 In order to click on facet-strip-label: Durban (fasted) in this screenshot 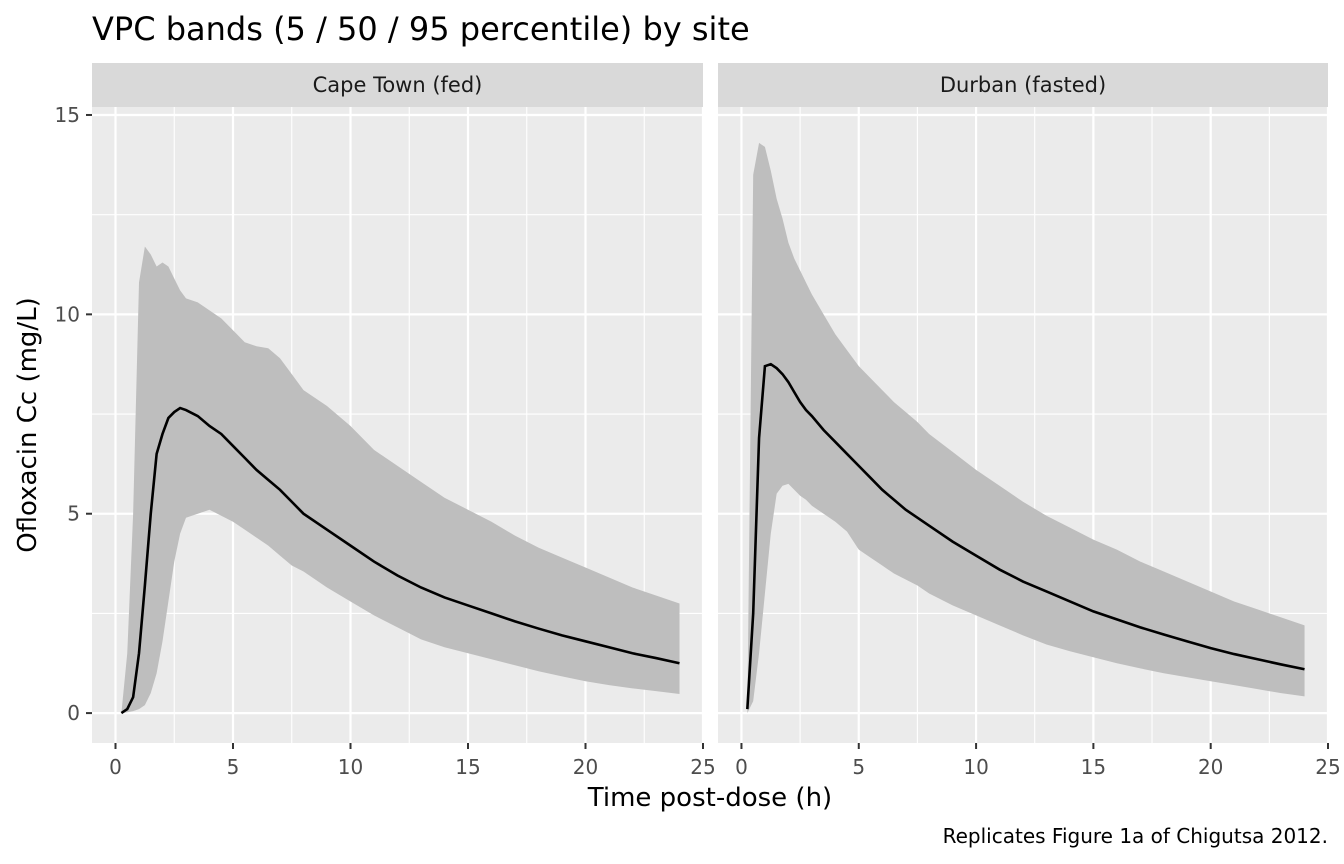, I will do `click(1023, 85)`.